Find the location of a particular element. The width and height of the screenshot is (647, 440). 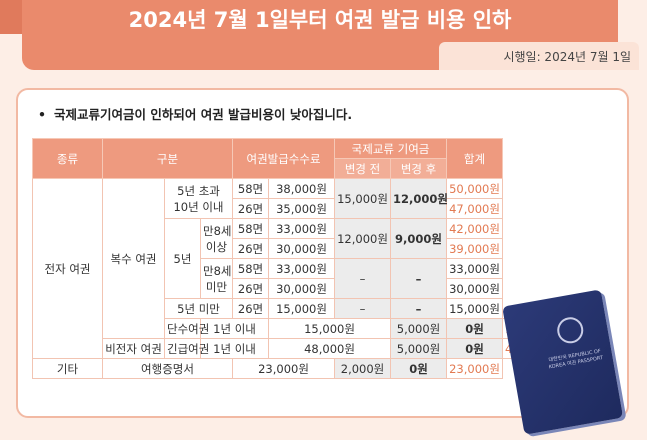

passport-cover: 대한민국 REPUBLIC OF KOREA 여권 PASSPORT is located at coordinates (563, 362).